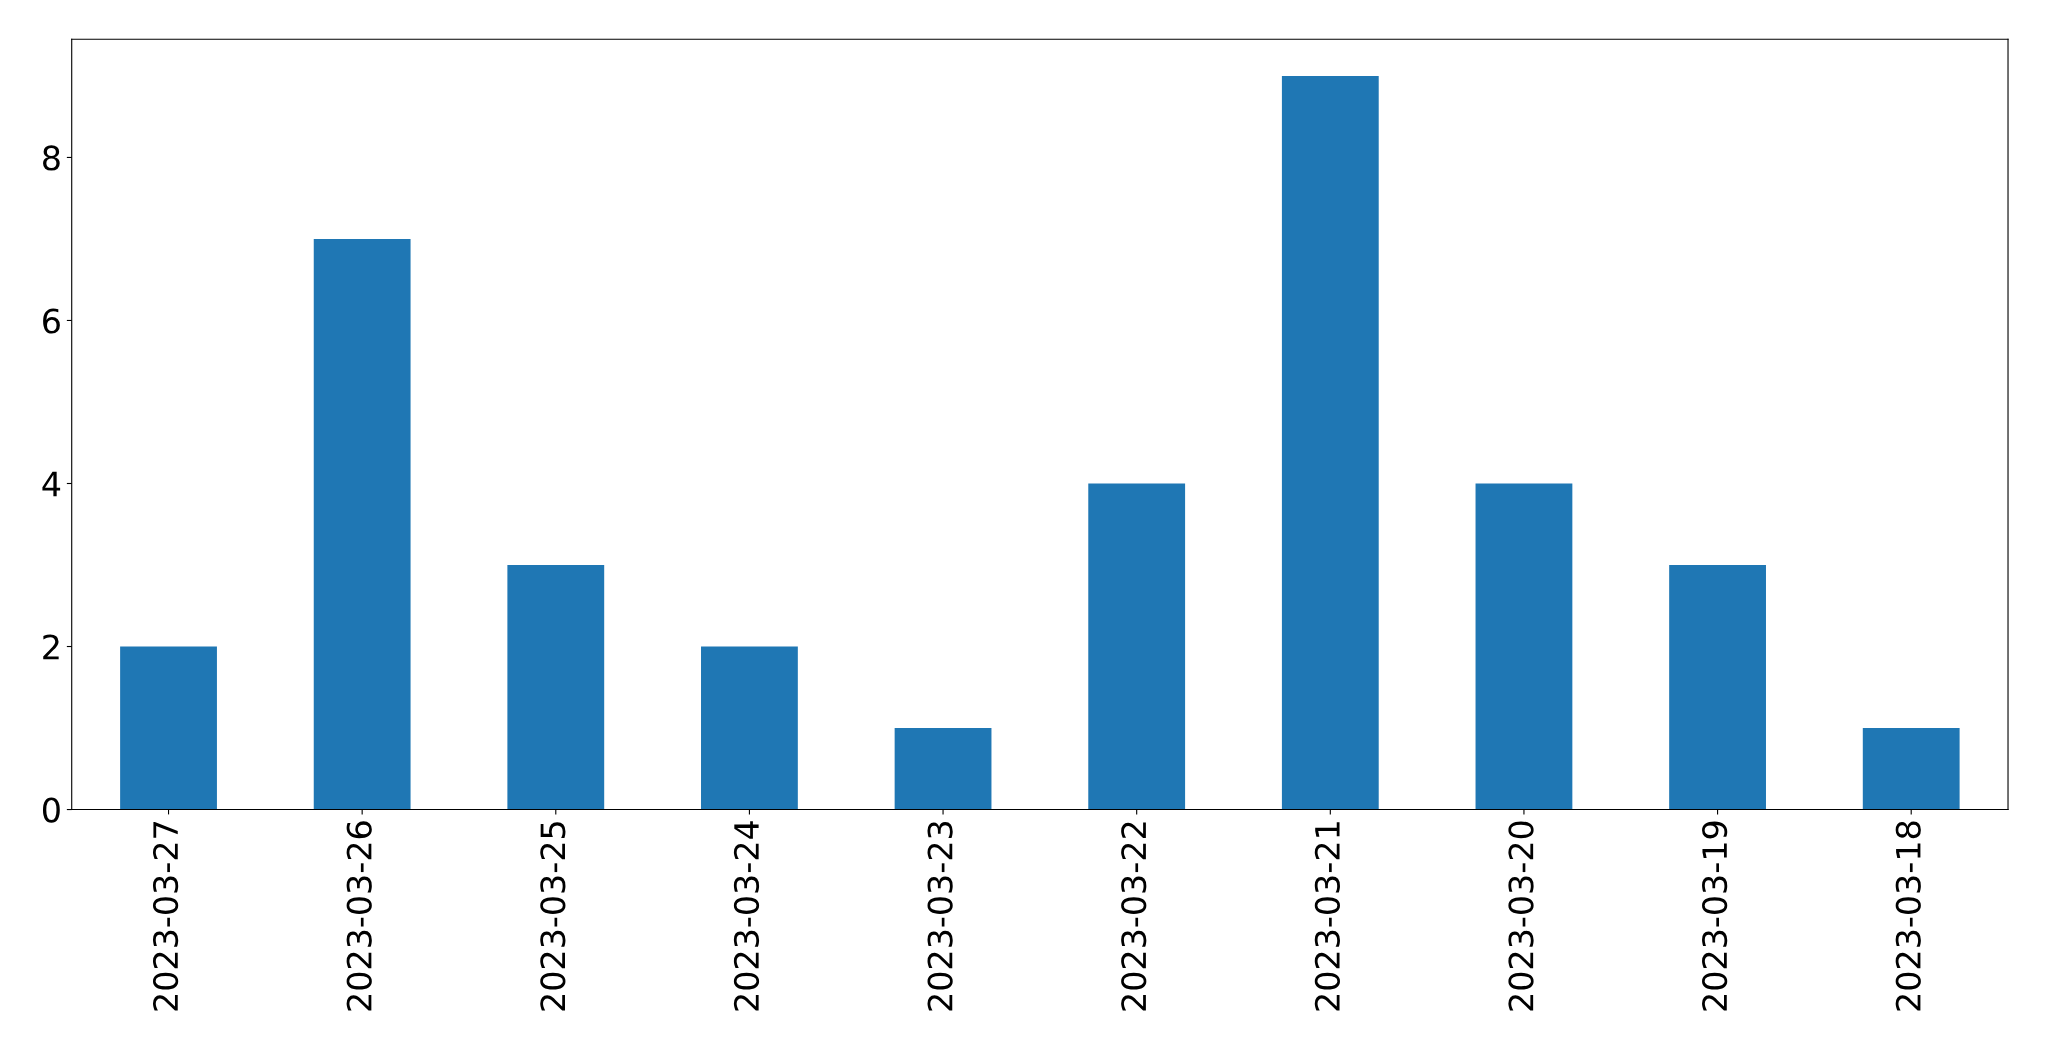 The width and height of the screenshot is (2049, 1061). What do you see at coordinates (1715, 916) in the screenshot?
I see `x-tick-label: 2023-03-19` at bounding box center [1715, 916].